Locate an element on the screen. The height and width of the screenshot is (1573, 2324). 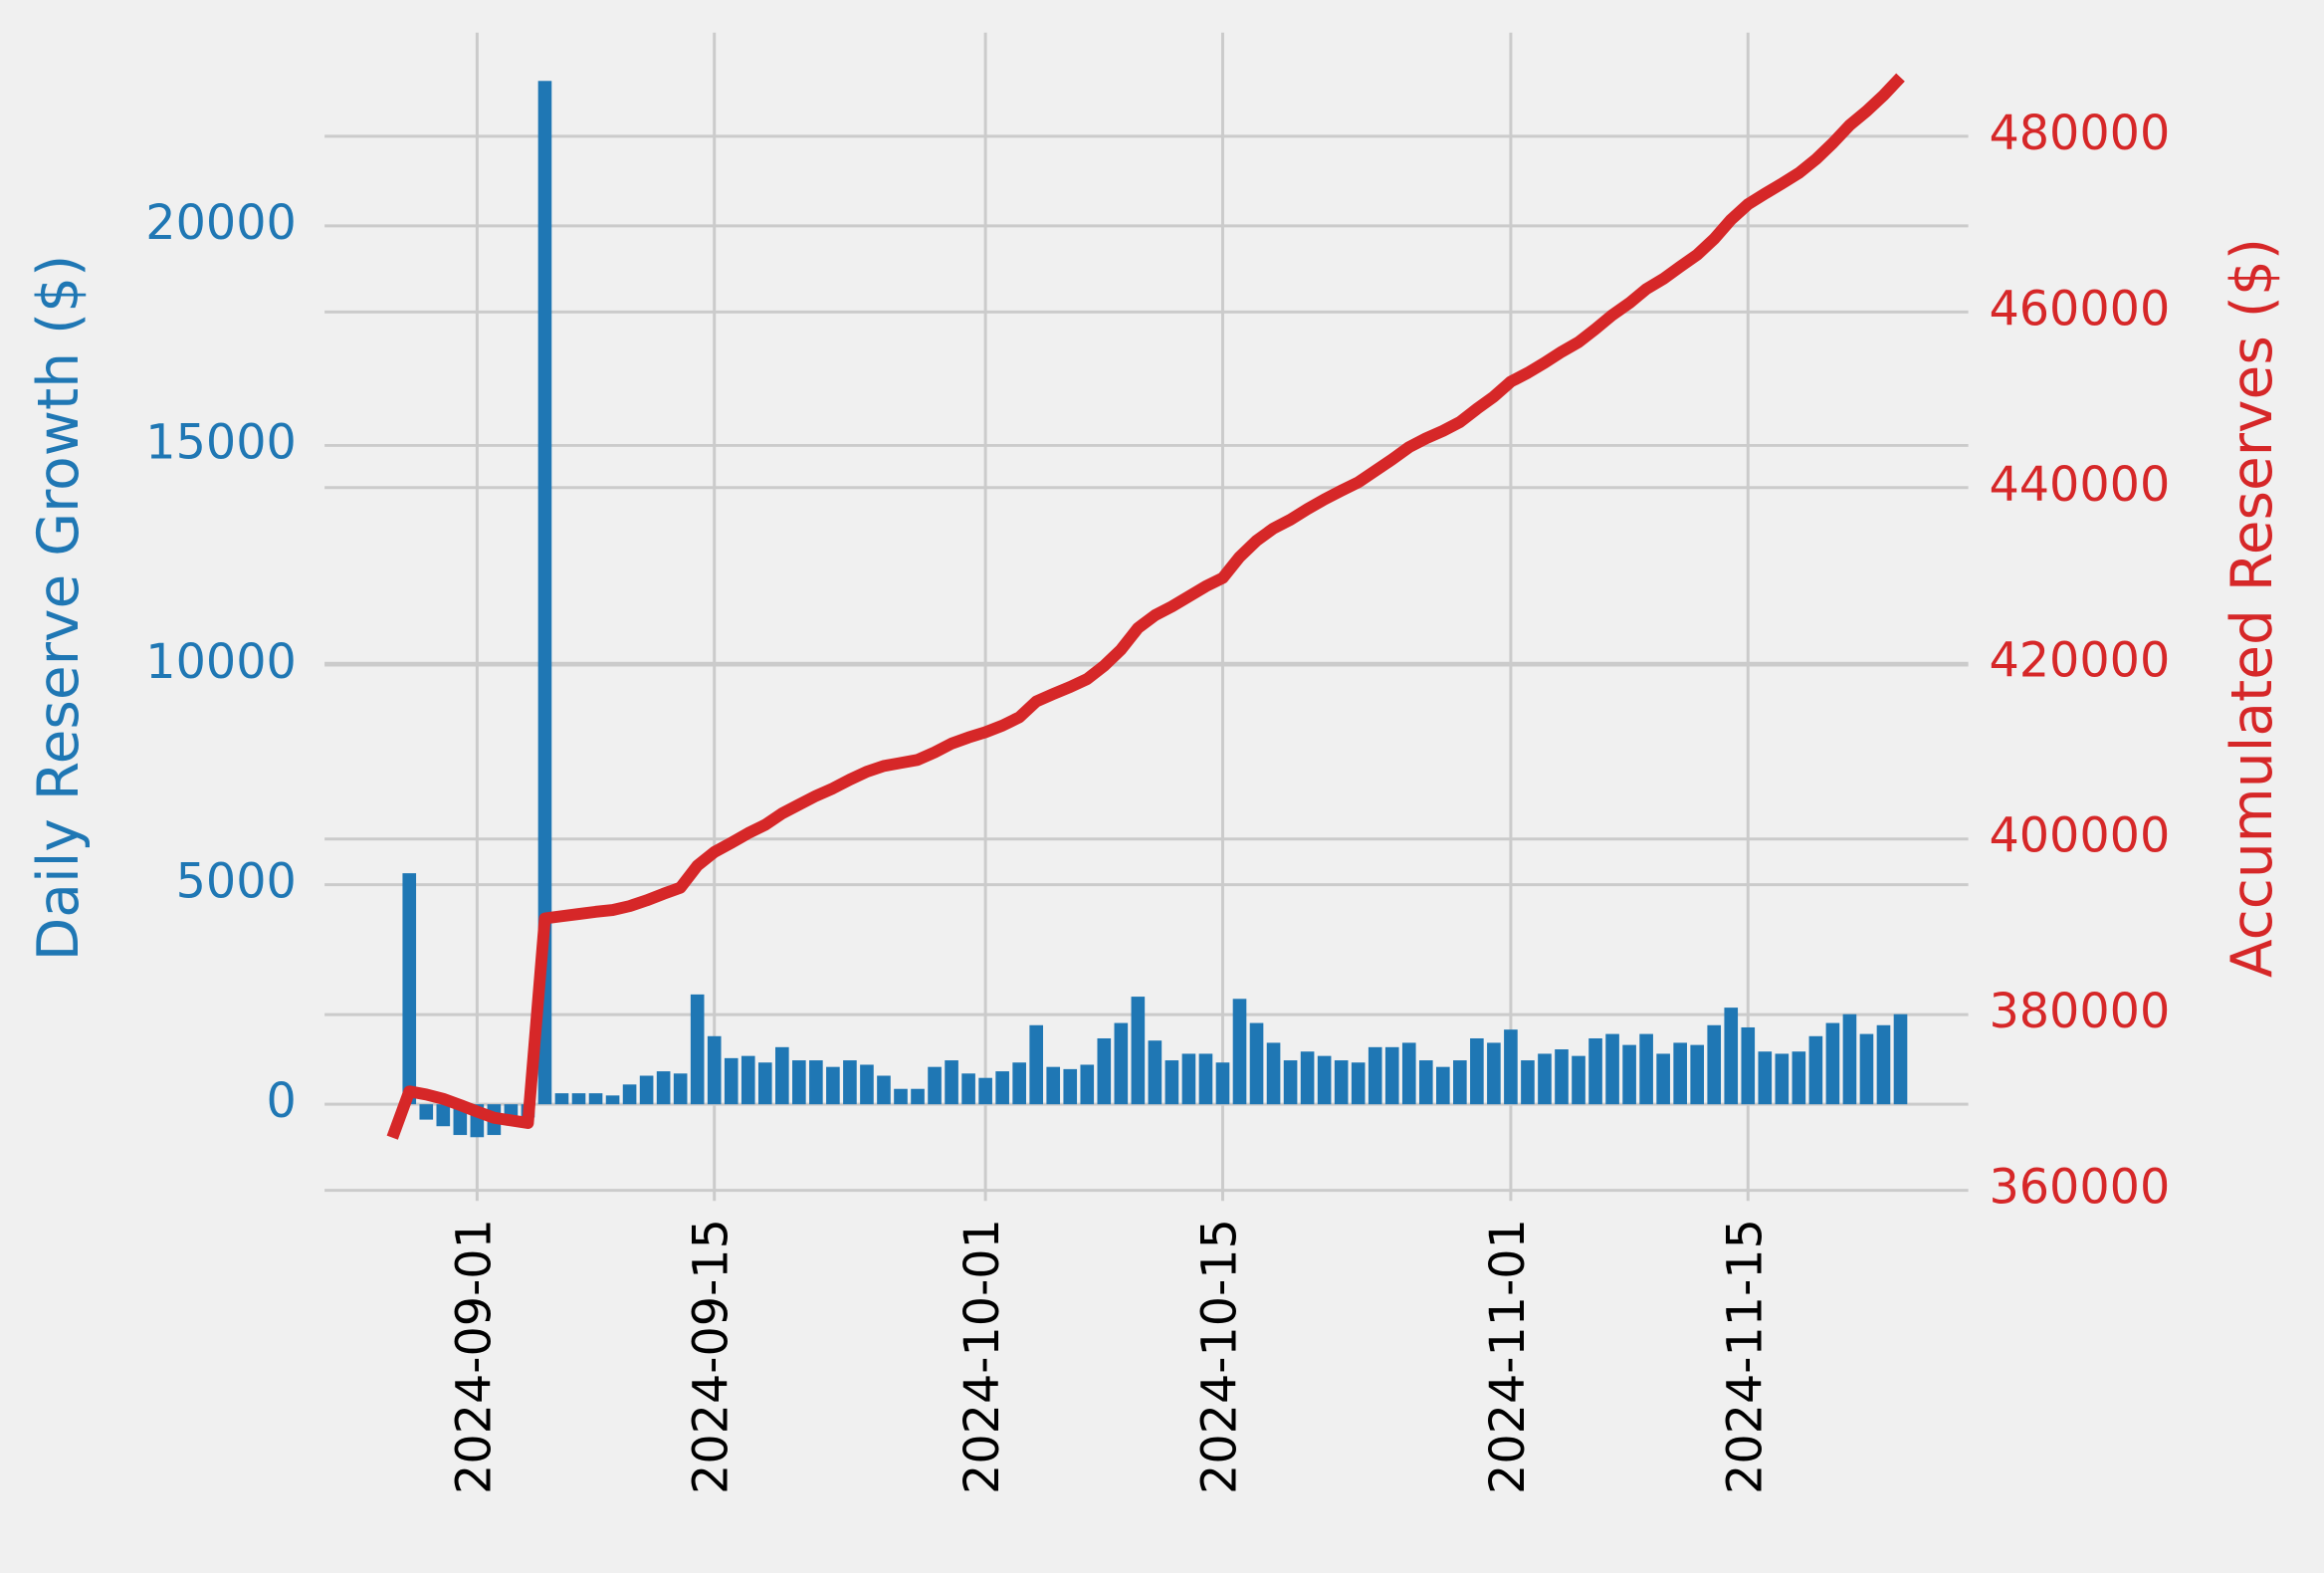
y-tick-label: 0 is located at coordinates (282, 1101).